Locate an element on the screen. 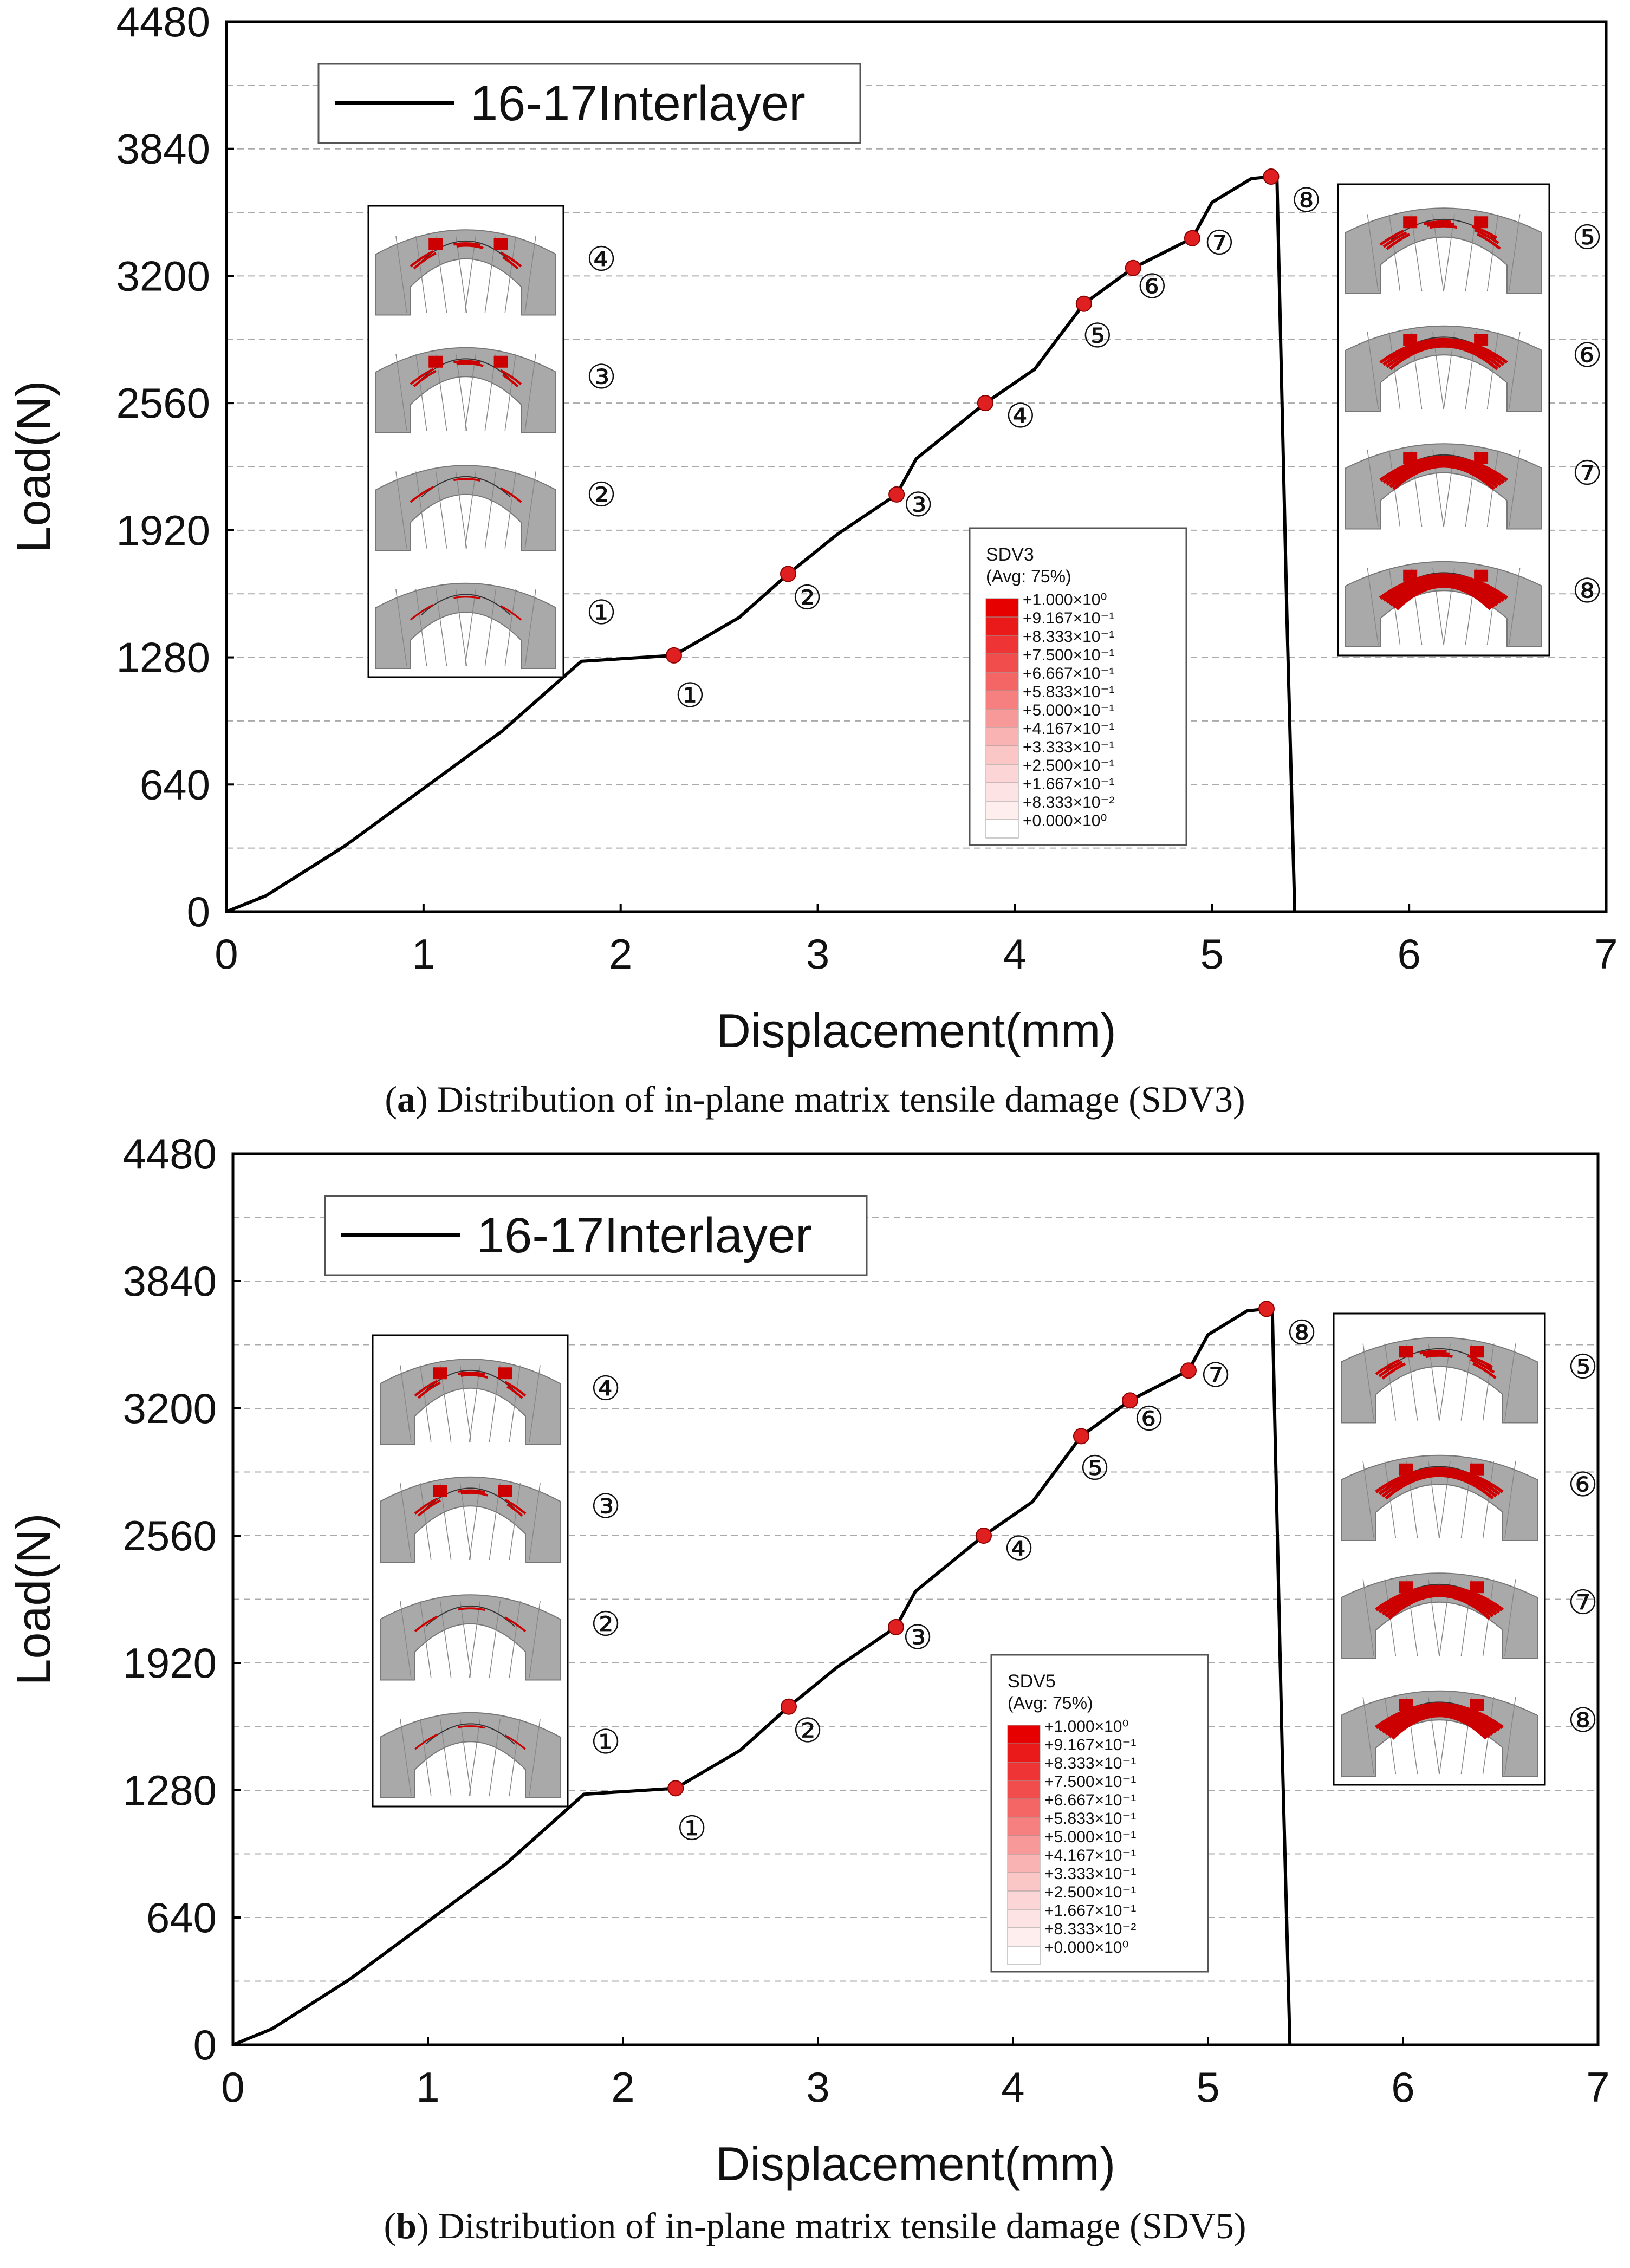  x-tick-label: 0 is located at coordinates (226, 954).